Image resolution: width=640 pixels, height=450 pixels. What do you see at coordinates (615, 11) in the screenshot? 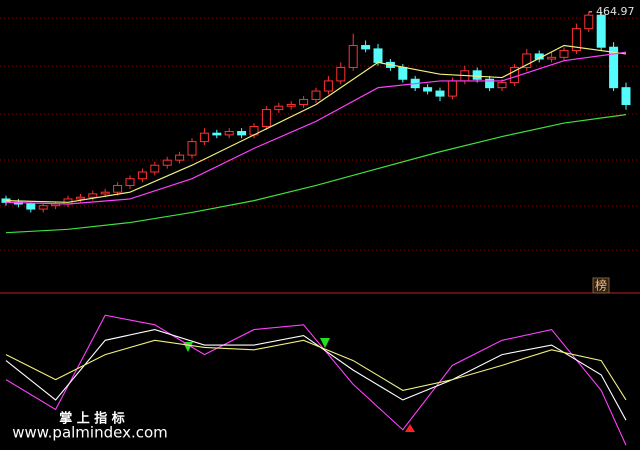
I see `high-label: 464.97` at bounding box center [615, 11].